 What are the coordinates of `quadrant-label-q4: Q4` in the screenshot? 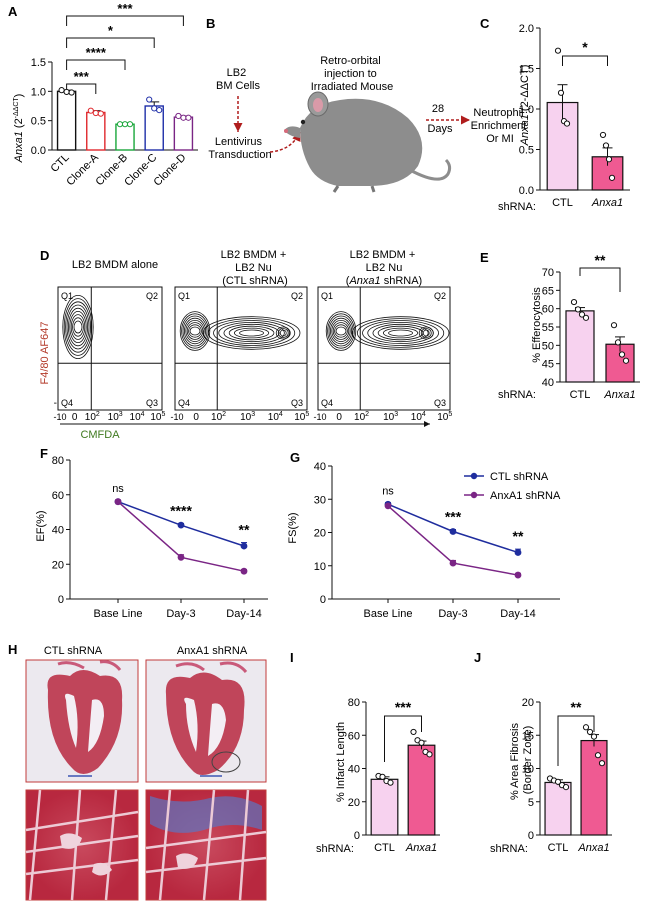 It's located at (327, 403).